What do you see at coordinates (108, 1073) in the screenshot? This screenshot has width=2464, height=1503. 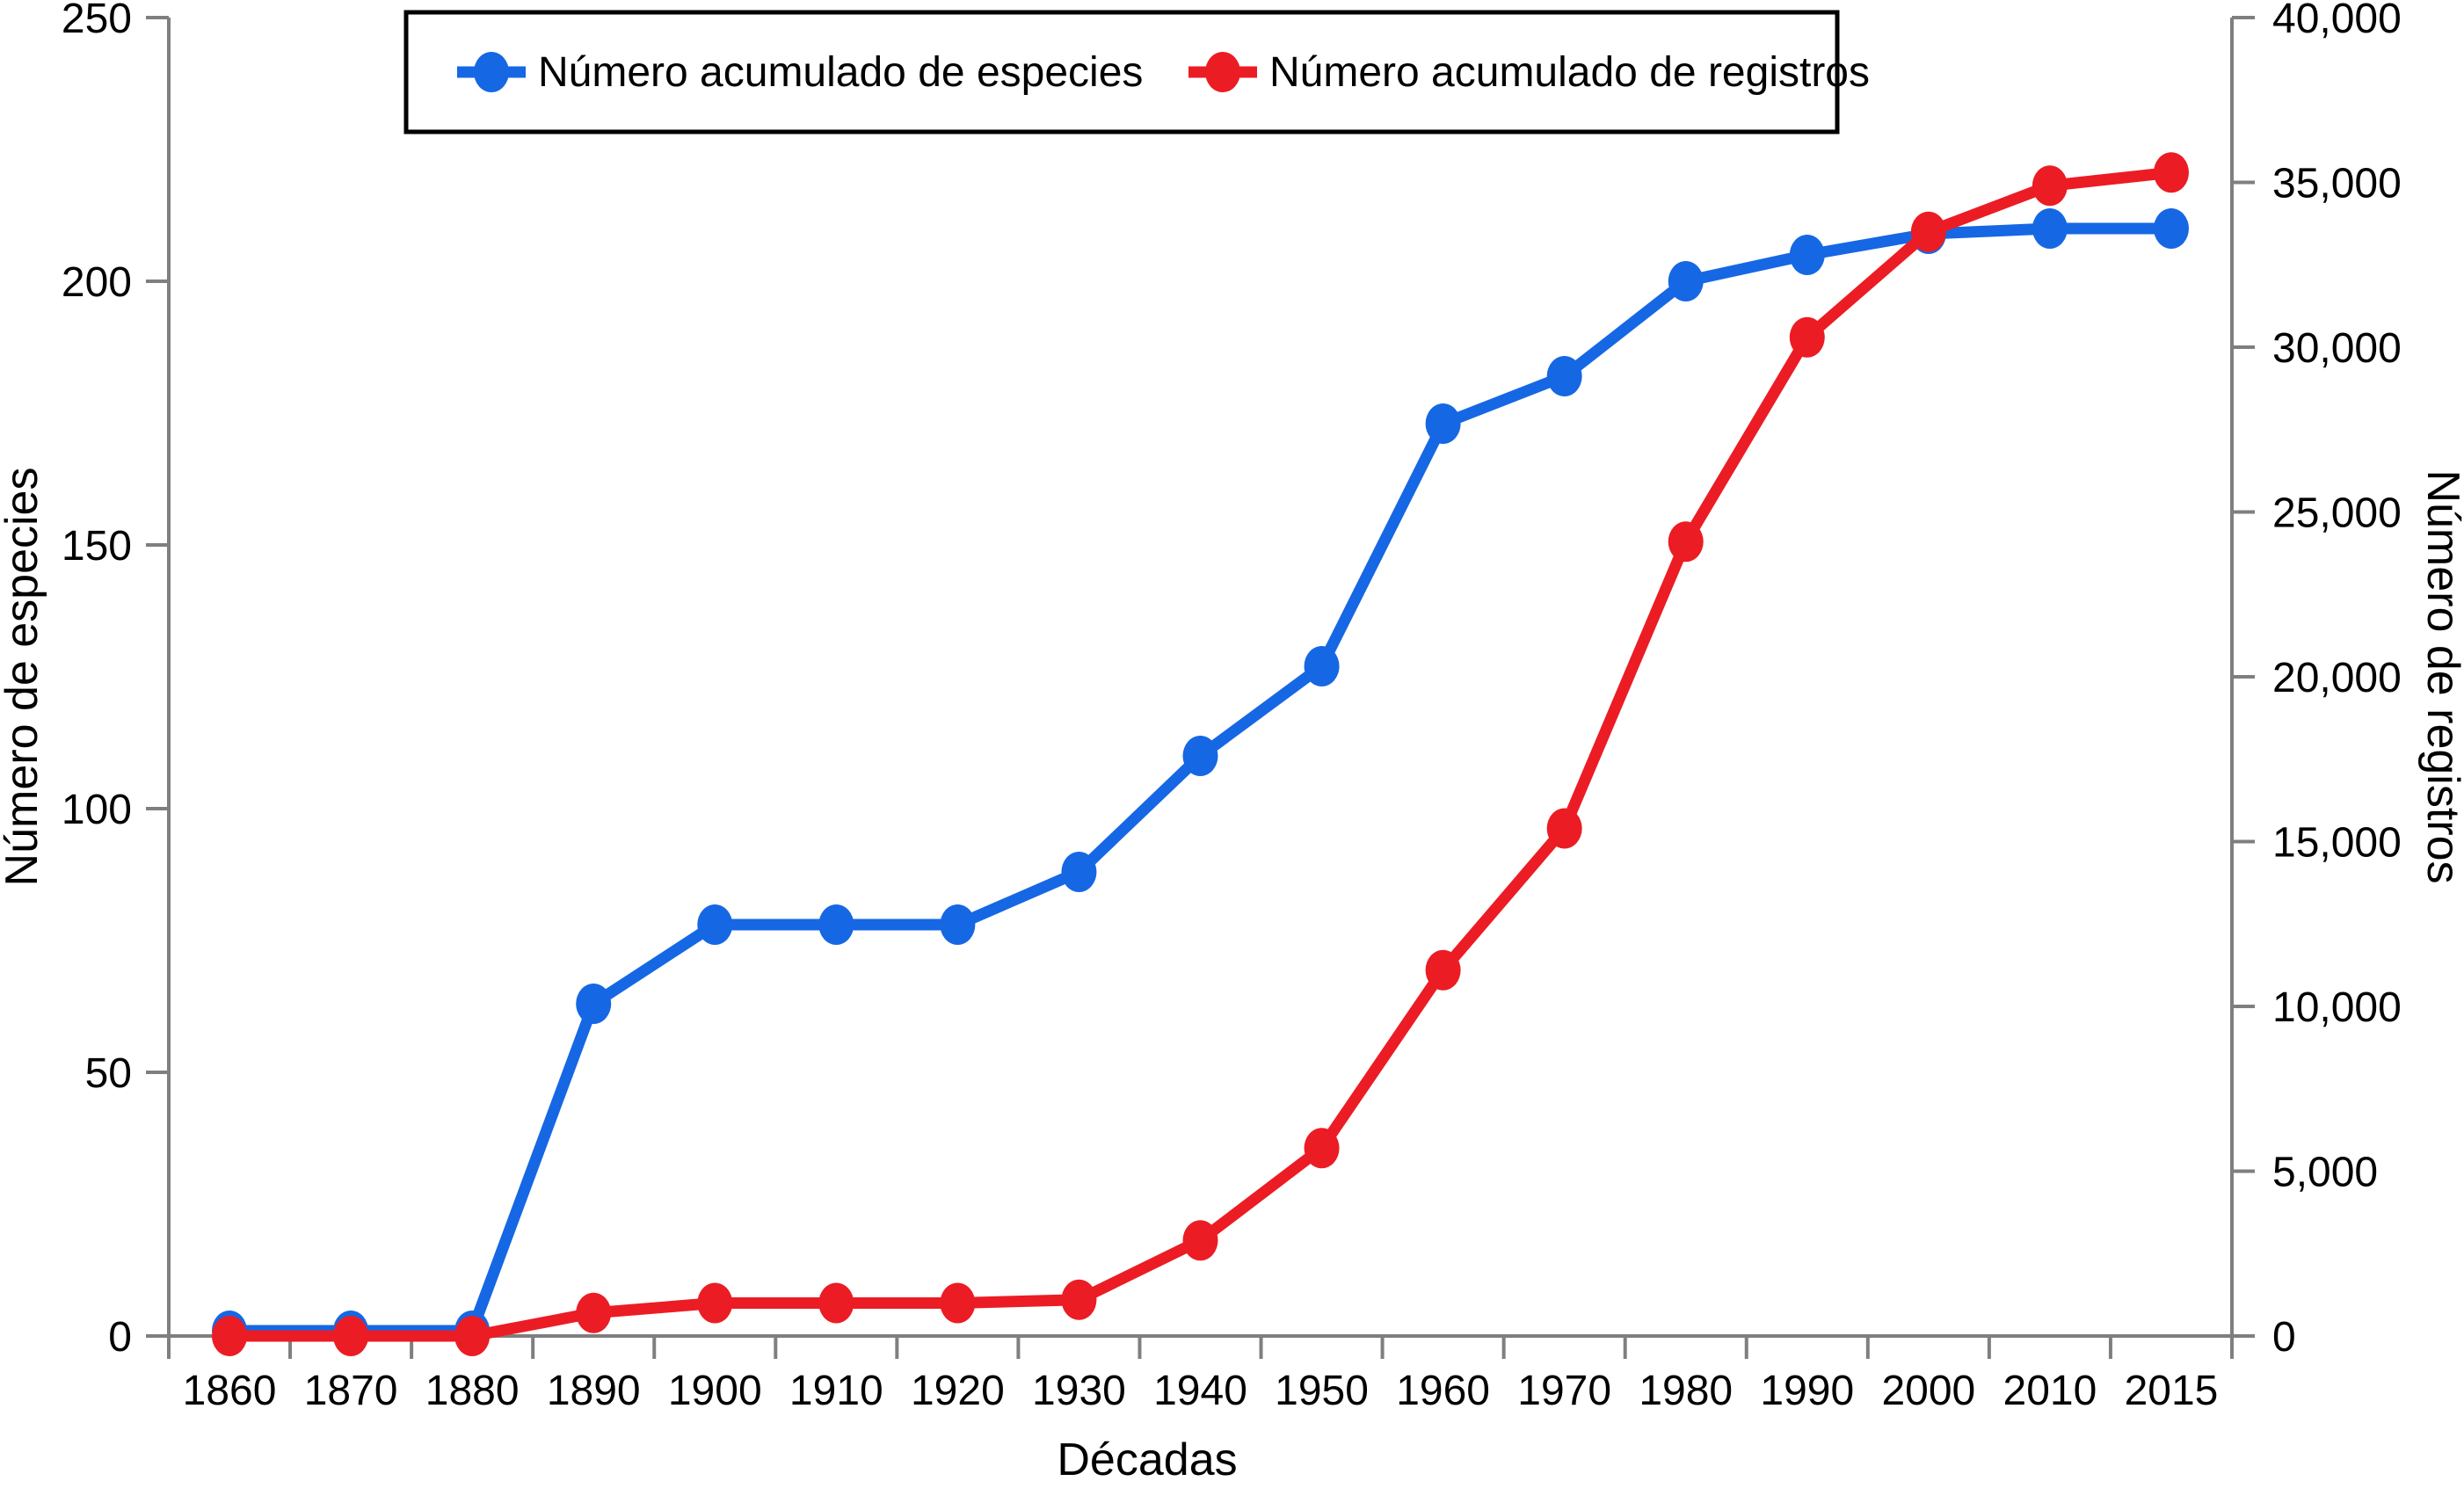 I see `left-axis-tick-label: 50` at bounding box center [108, 1073].